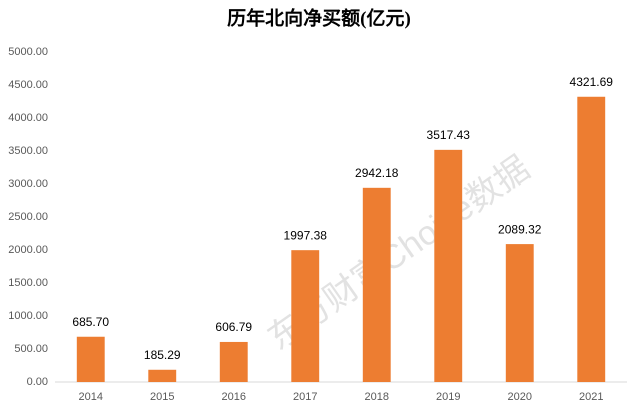  I want to click on chart-title: 历年北向净买额(亿元), so click(319, 17).